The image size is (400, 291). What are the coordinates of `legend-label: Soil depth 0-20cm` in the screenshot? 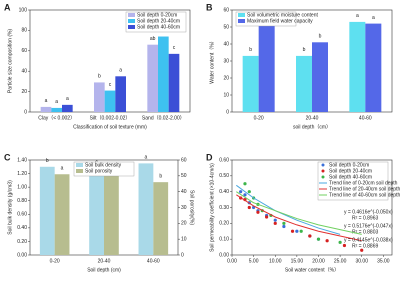 It's located at (349, 165).